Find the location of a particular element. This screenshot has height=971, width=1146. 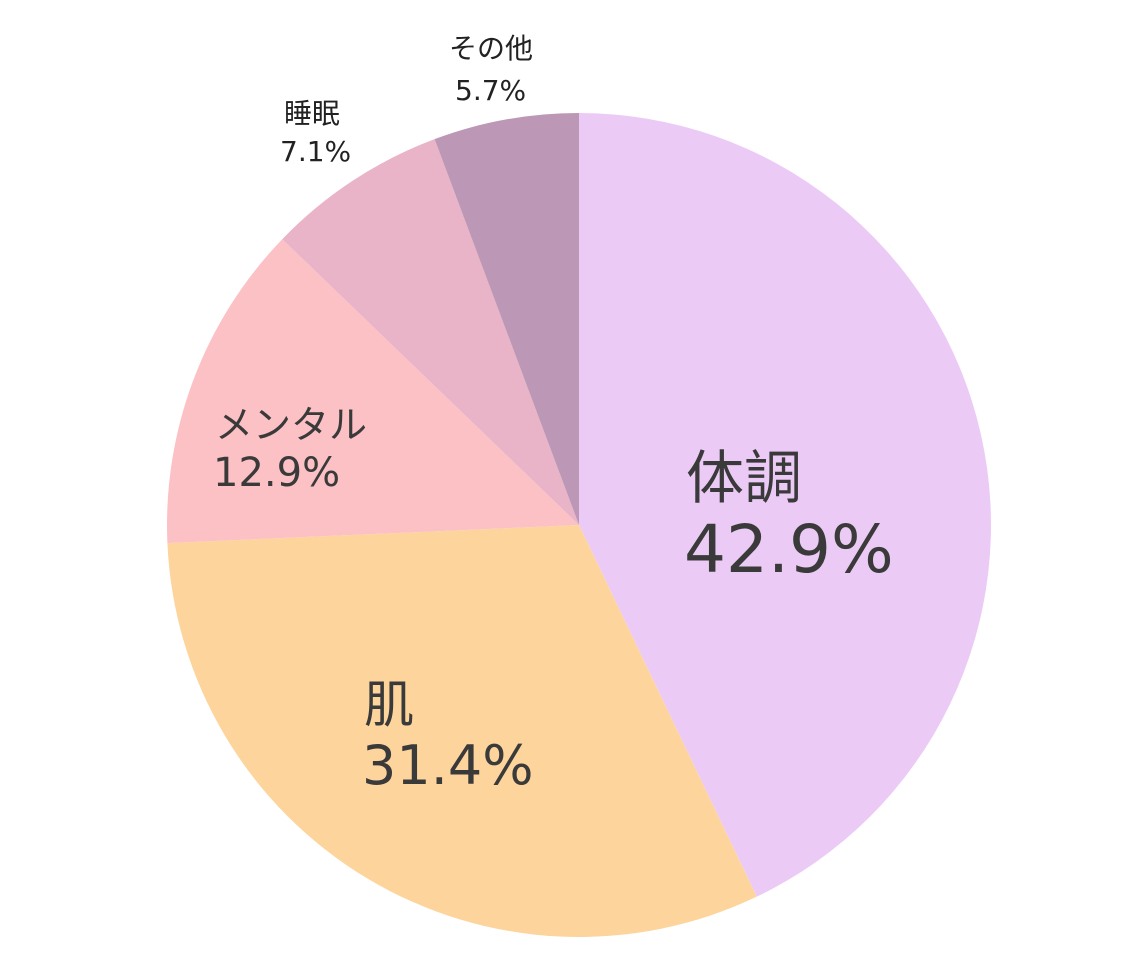

slice-value-taicho: 42.9% is located at coordinates (789, 549).